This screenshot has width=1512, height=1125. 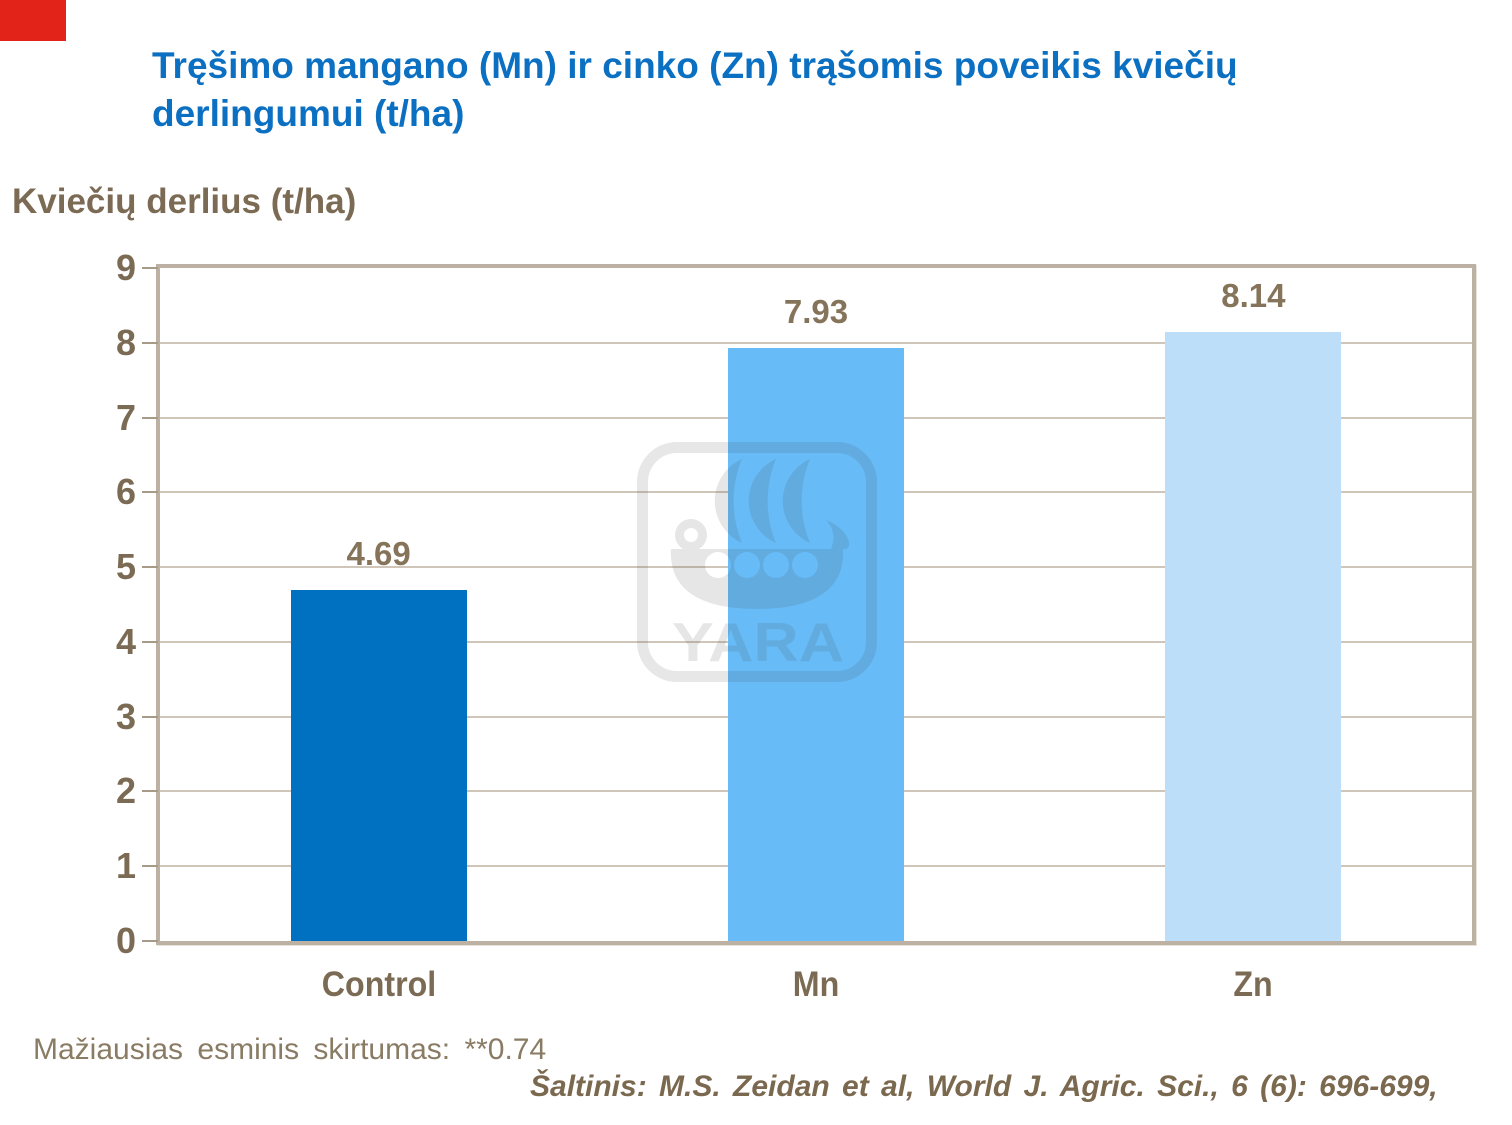 I want to click on y-tick-label: 9, so click(x=125, y=267).